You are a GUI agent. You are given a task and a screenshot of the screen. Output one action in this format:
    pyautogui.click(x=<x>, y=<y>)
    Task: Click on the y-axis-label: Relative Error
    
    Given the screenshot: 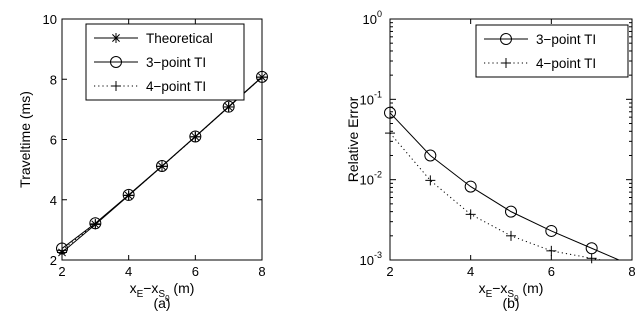 What is the action you would take?
    pyautogui.click(x=353, y=139)
    